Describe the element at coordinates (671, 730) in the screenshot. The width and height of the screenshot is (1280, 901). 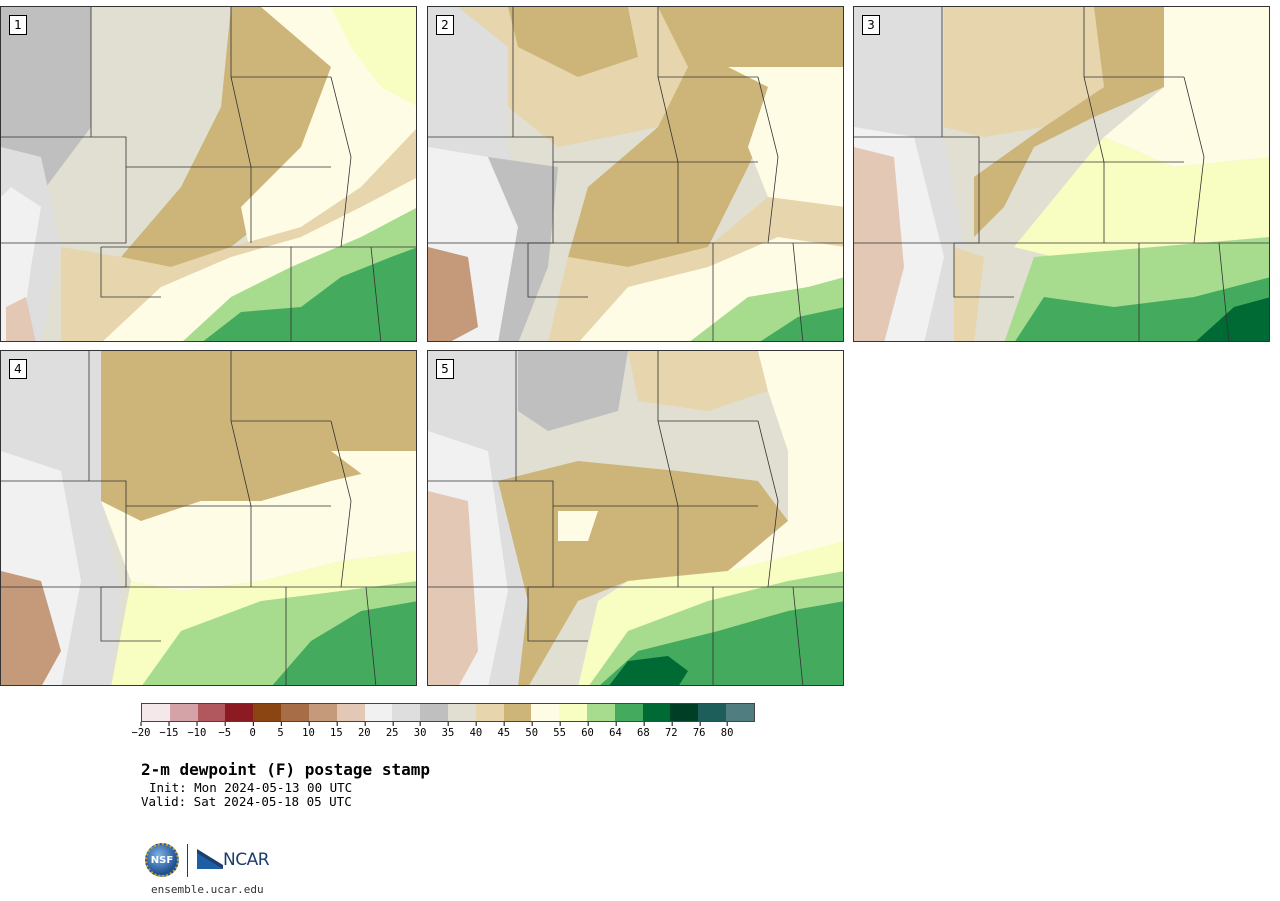
I see `colorbar-tick-label: 72` at that location.